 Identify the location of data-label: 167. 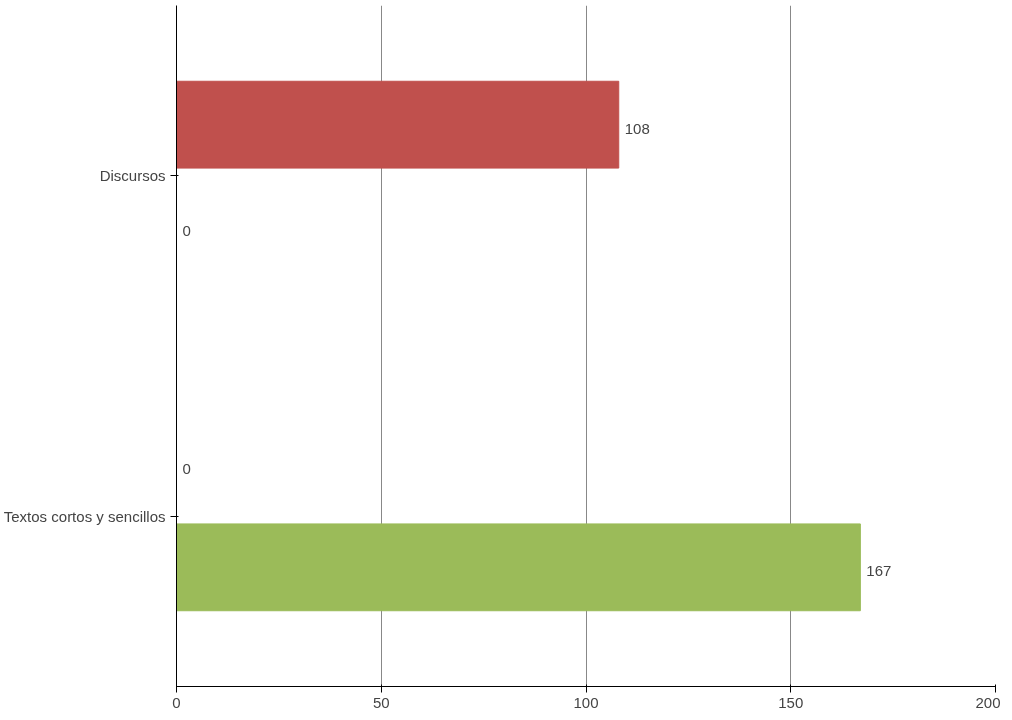
(879, 571).